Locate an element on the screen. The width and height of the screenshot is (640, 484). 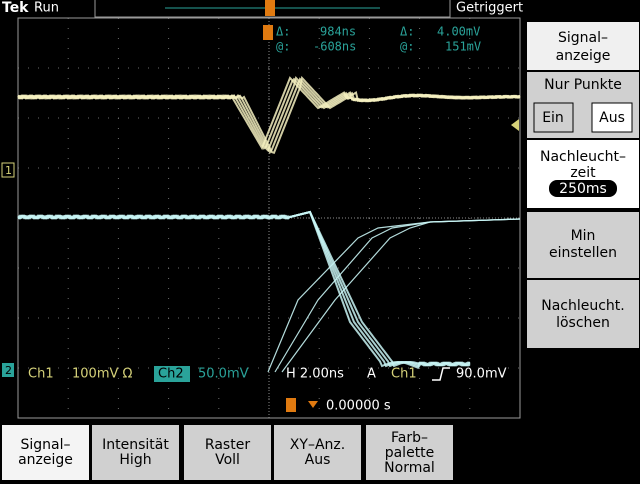
menu-button-label: Voll is located at coordinates (227, 460).